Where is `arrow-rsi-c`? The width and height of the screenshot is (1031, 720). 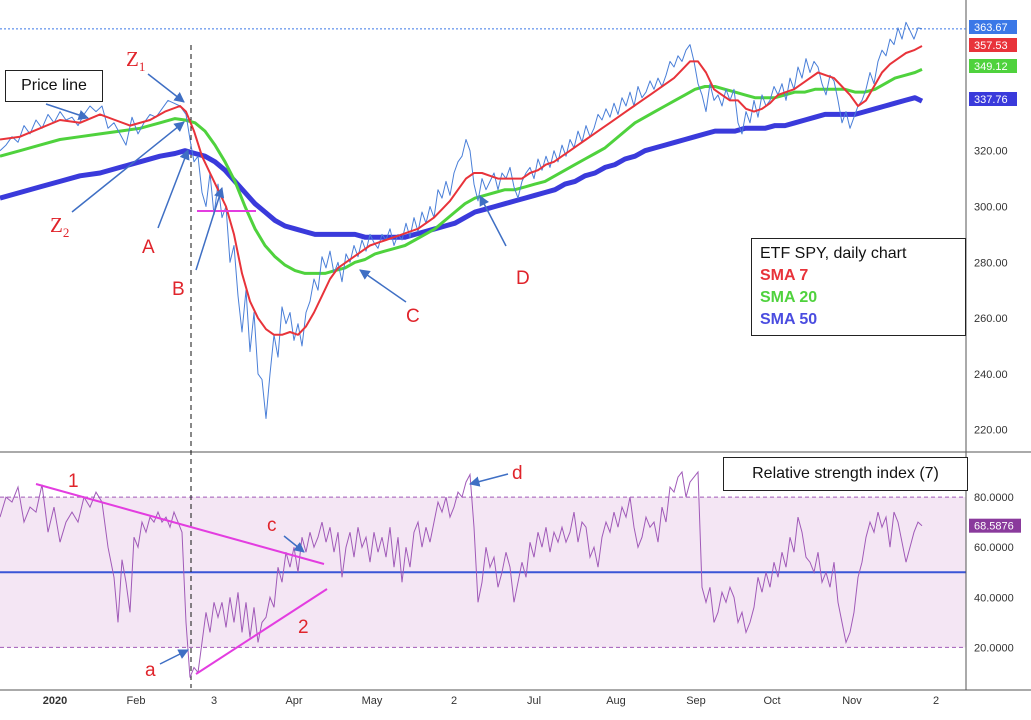
arrow-rsi-c is located at coordinates (294, 544).